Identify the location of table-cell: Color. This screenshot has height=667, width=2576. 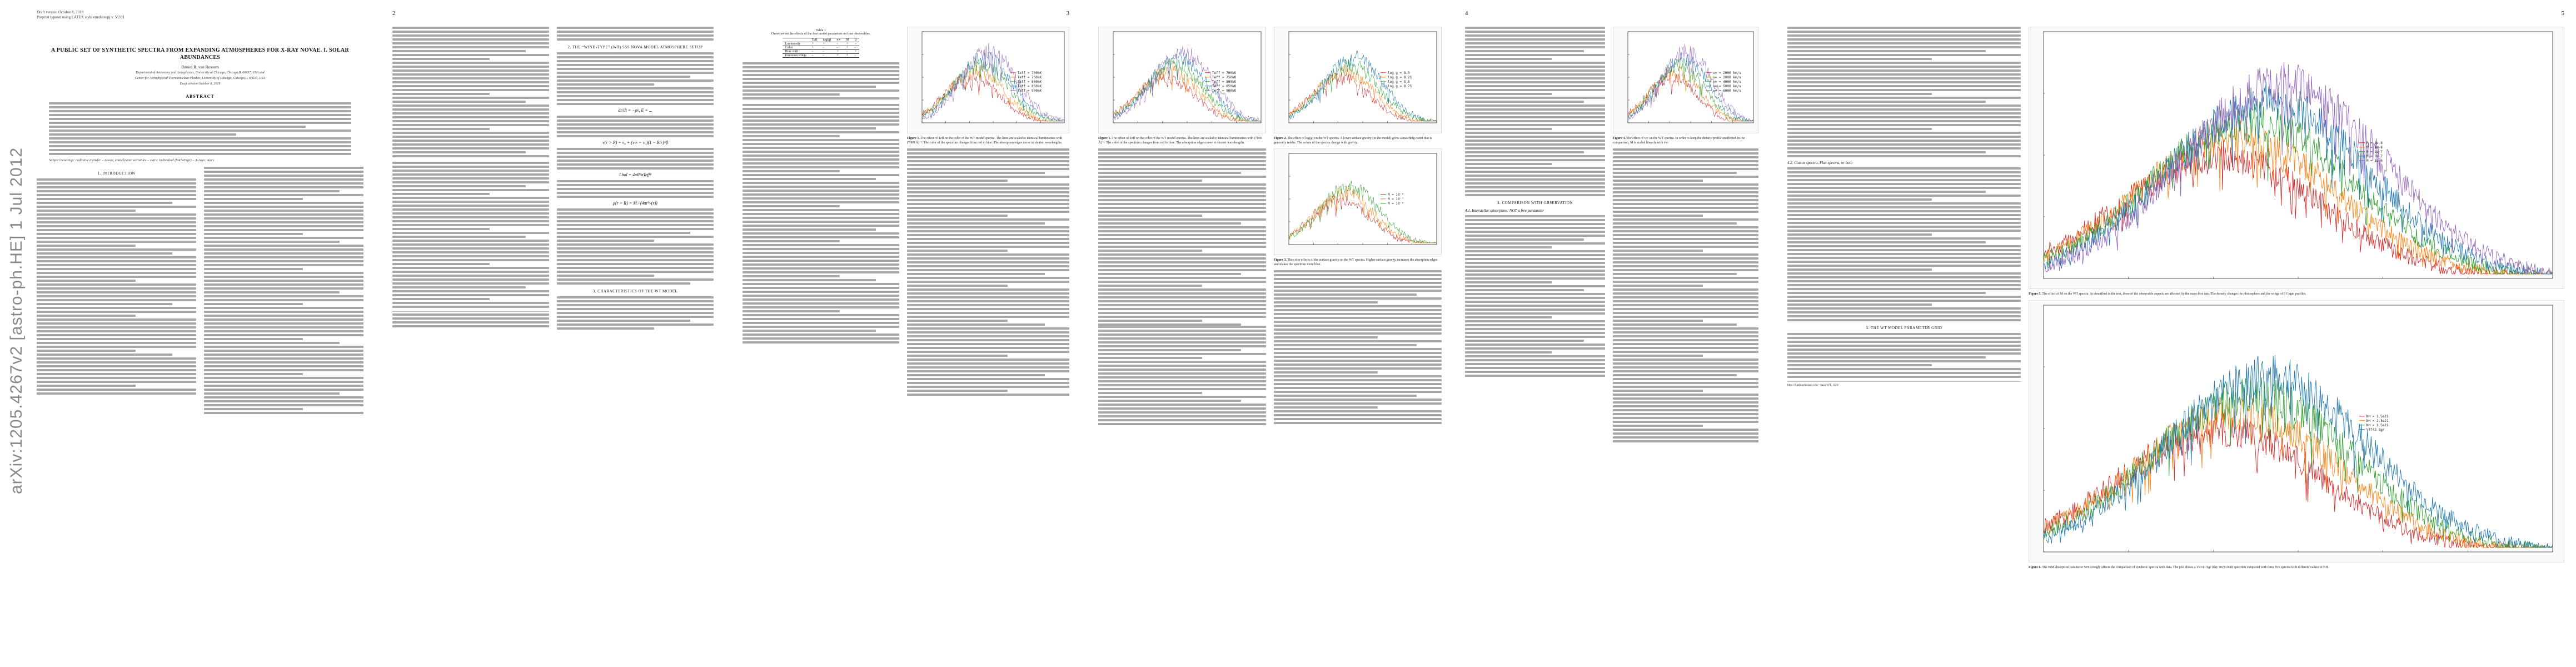
(795, 48).